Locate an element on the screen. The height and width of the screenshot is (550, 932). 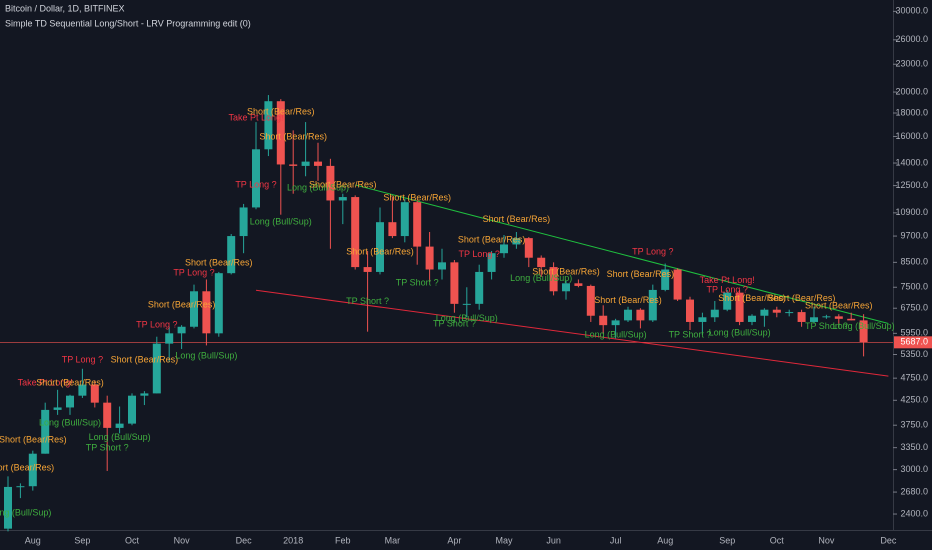
y-tick-label: 14000.0 is located at coordinates (911, 162).